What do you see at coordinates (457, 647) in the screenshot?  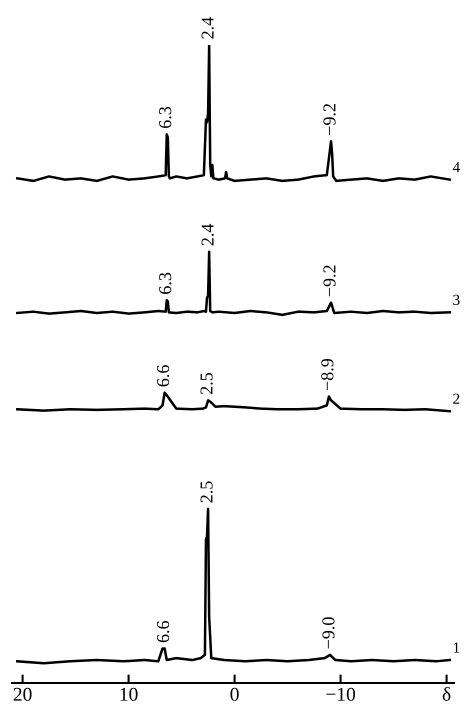 I see `series-label: 1` at bounding box center [457, 647].